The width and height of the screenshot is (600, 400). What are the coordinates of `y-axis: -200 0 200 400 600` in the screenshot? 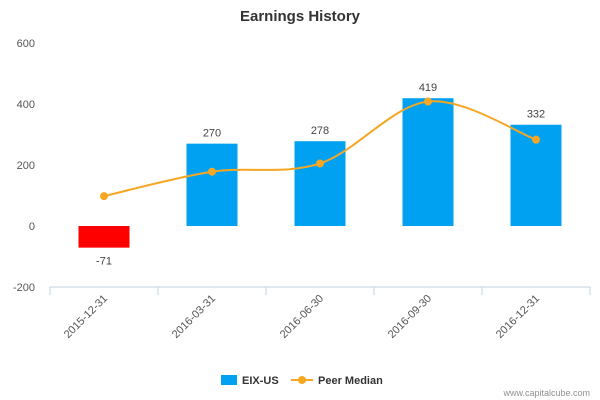 It's located at (24, 166).